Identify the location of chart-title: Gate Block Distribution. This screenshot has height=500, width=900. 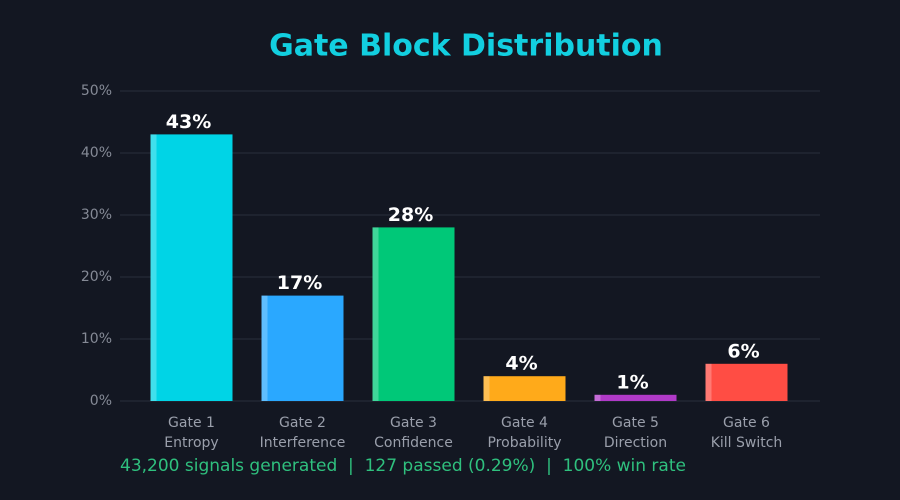
(466, 46).